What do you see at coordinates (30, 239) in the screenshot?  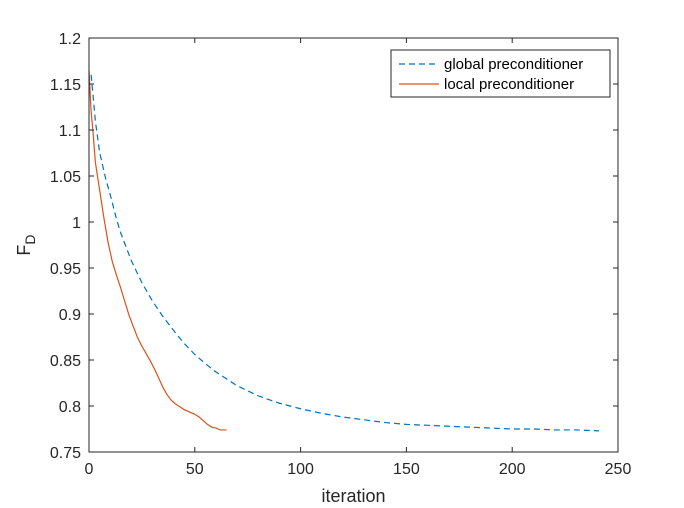 I see `y-axis-label-sub: D` at bounding box center [30, 239].